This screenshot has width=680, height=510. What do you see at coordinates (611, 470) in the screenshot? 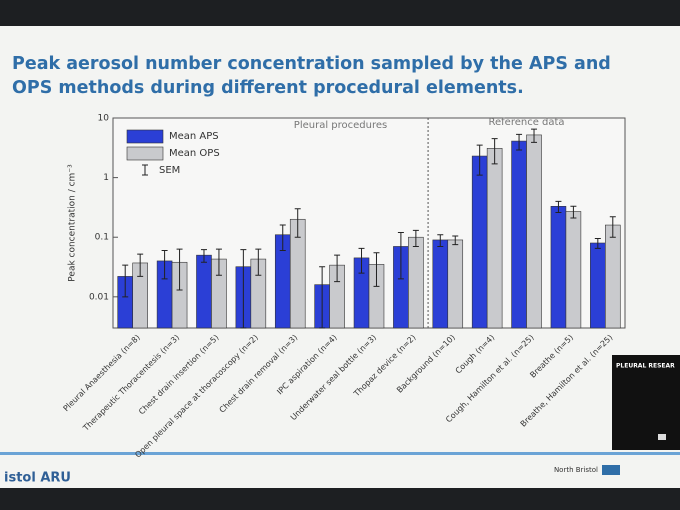
I see `nhs-logo` at bounding box center [611, 470].